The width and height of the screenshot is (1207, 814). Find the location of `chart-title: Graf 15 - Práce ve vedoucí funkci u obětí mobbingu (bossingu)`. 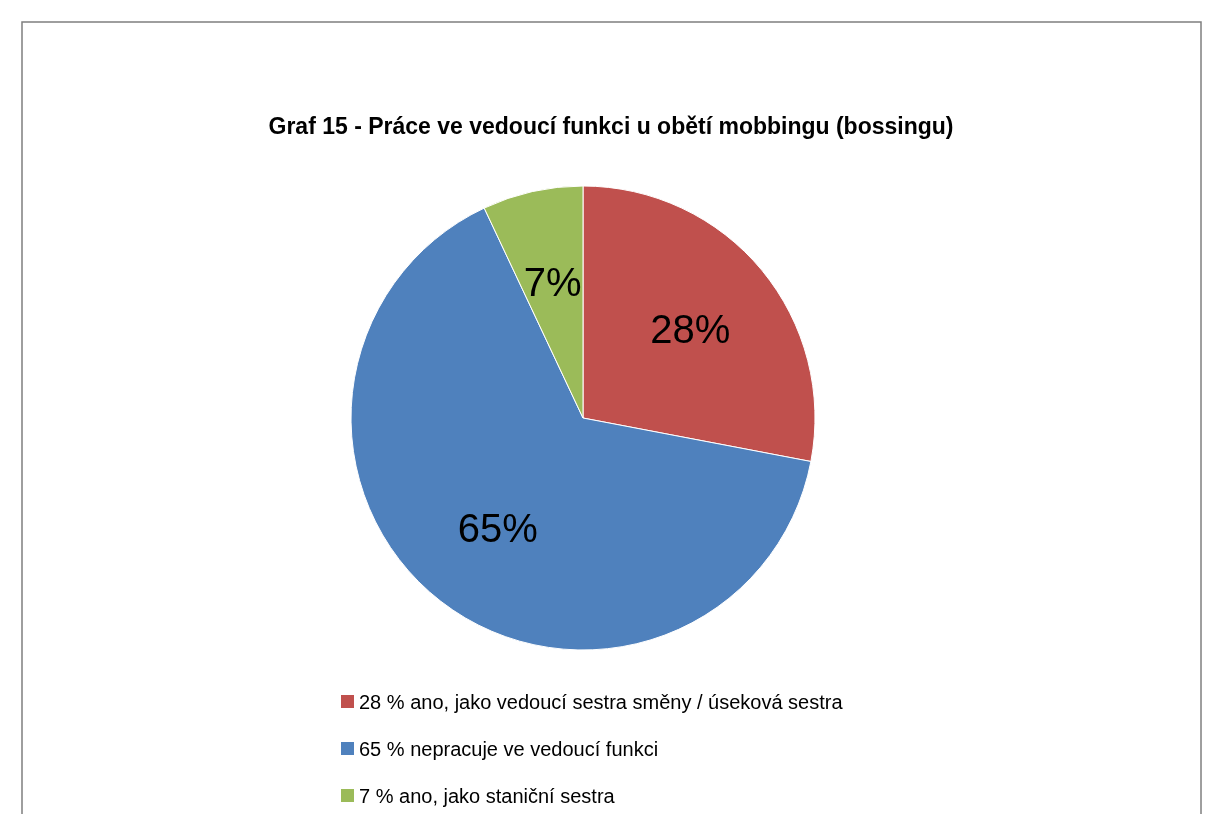

chart-title: Graf 15 - Práce ve vedoucí funkci u obětí mobbingu (bossingu) is located at coordinates (611, 126).